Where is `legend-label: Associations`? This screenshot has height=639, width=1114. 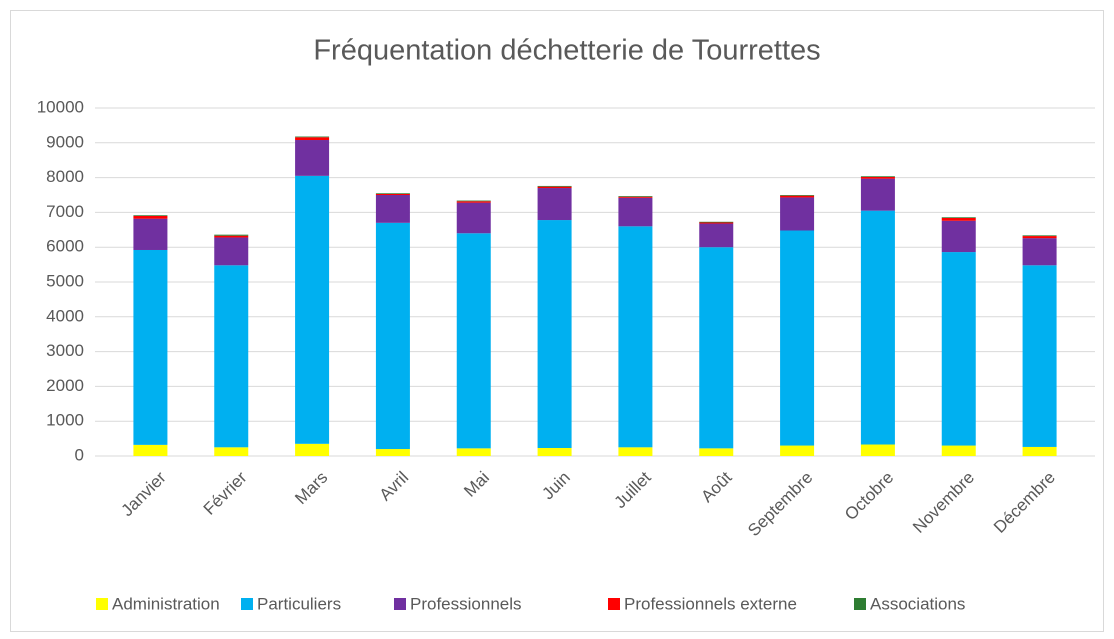 legend-label: Associations is located at coordinates (917, 603).